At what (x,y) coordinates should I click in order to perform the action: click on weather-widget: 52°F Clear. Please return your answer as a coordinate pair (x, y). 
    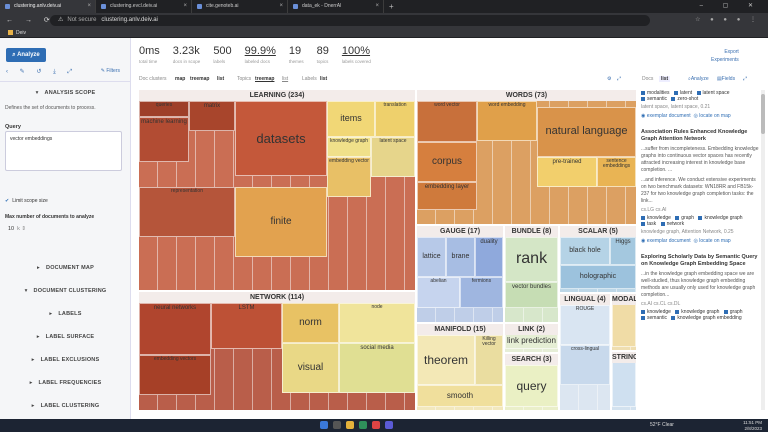
    Looking at the image, I should click on (662, 425).